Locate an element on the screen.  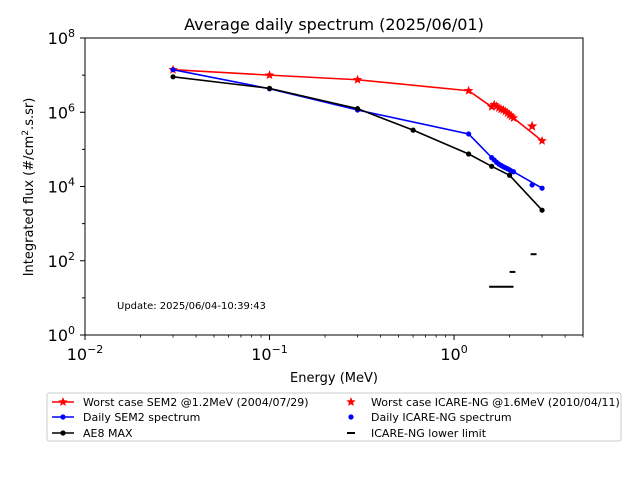
y-tick-label: 10⁸ is located at coordinates (61, 37).